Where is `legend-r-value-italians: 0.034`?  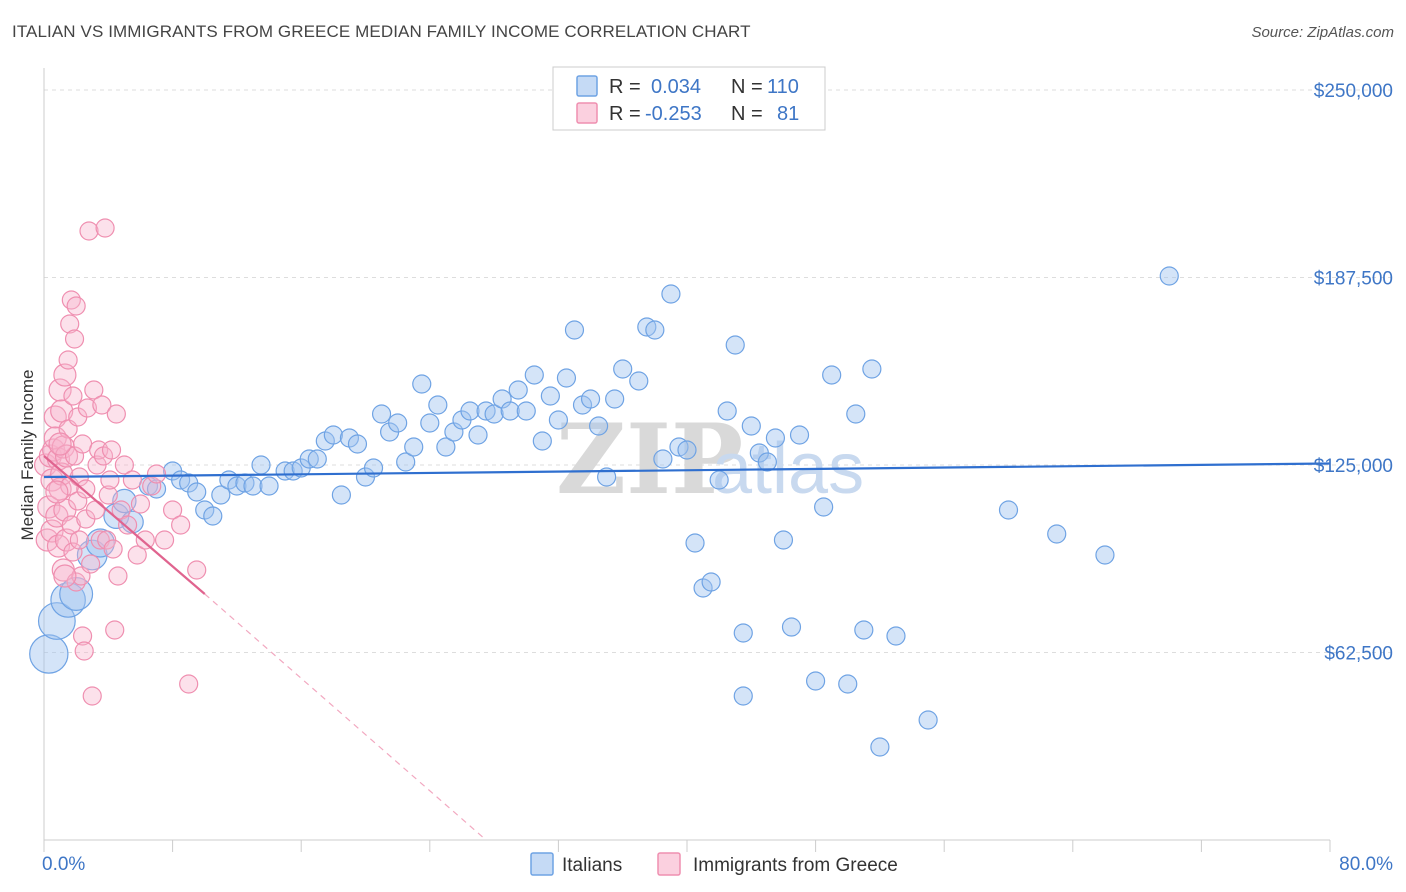
legend-r-value-italians: 0.034 is located at coordinates (676, 87).